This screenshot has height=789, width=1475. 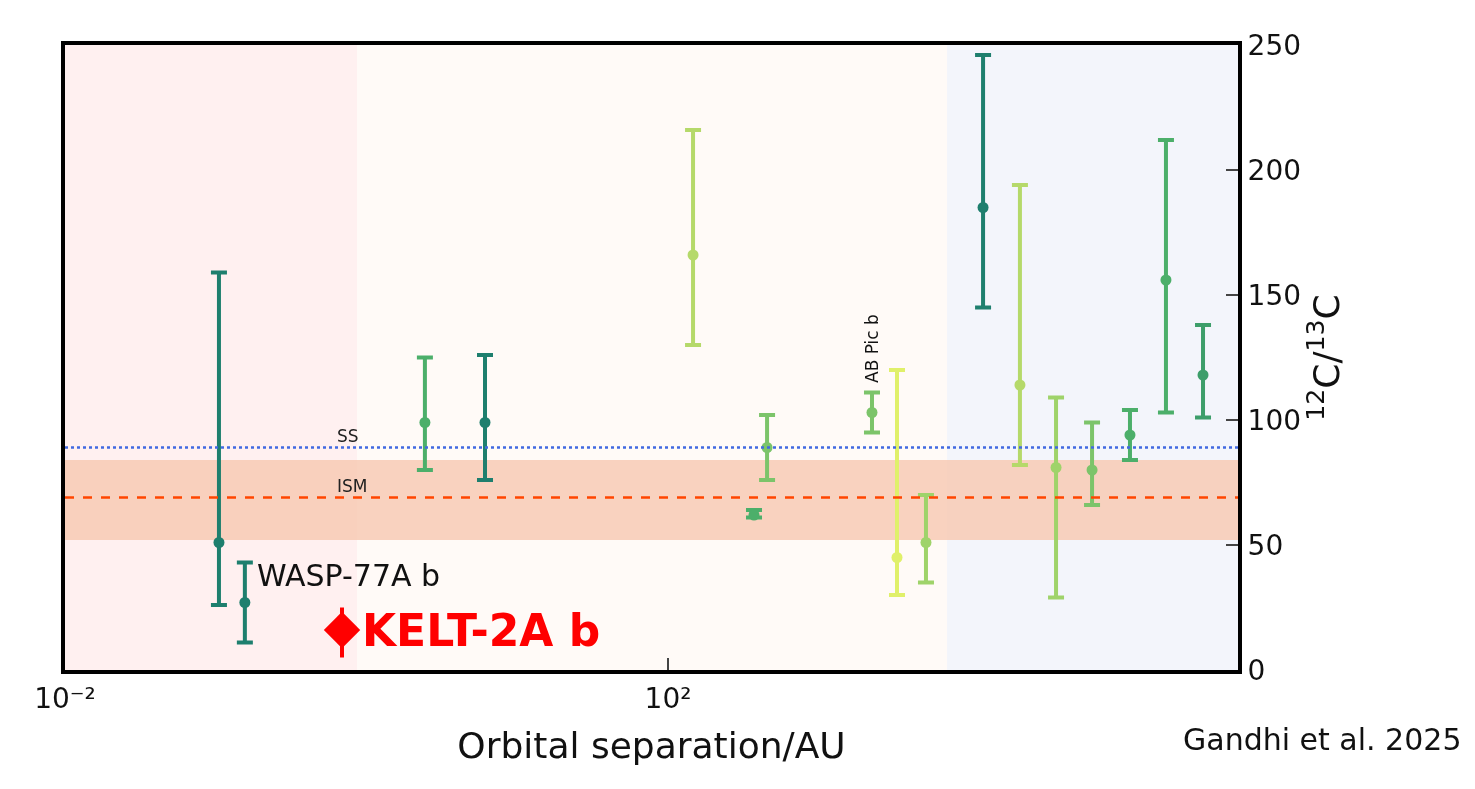 I want to click on y-tick-label: 0, so click(x=1256, y=670).